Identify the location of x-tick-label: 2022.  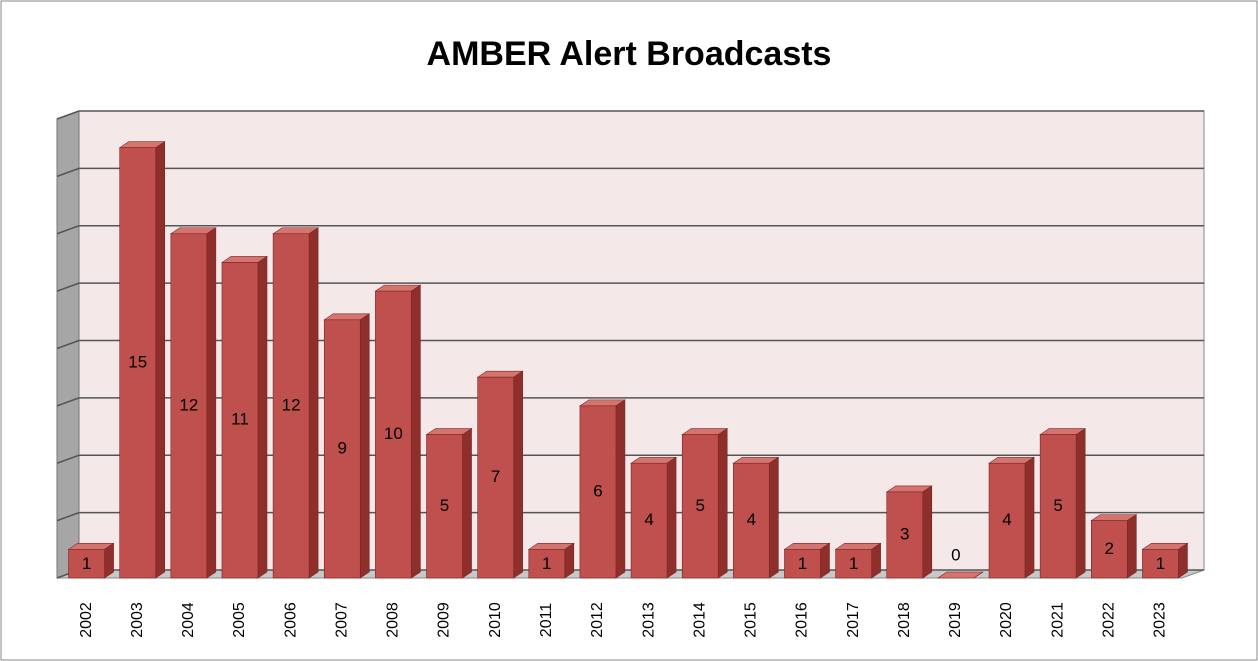
(1109, 620).